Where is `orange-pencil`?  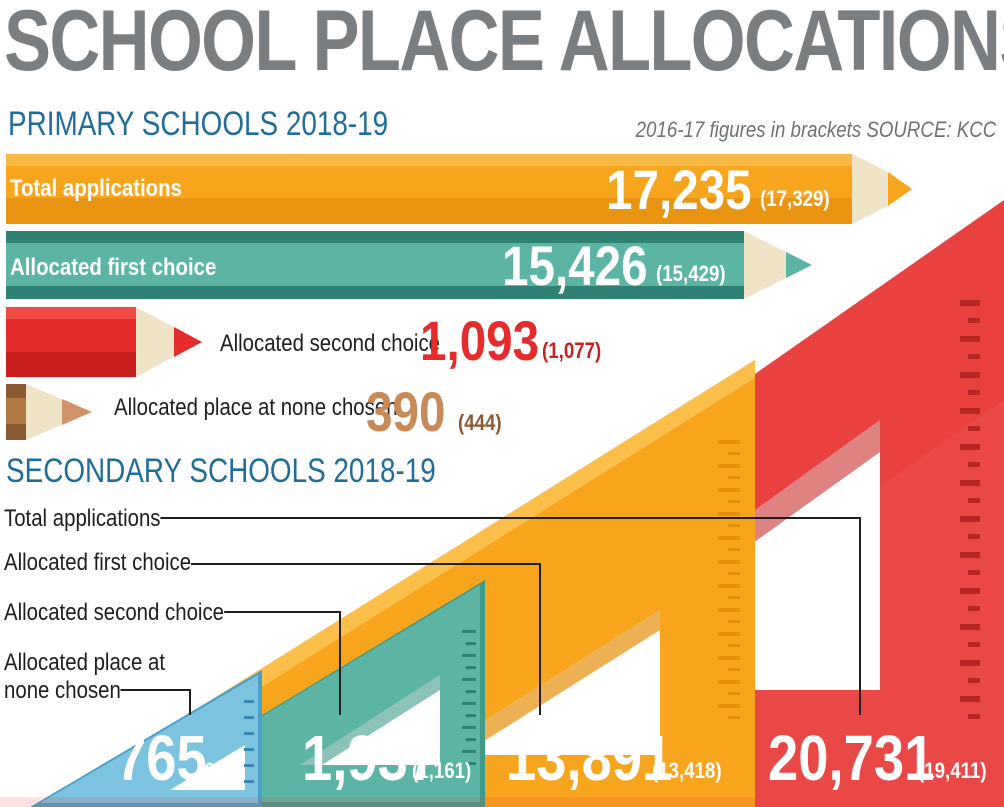 orange-pencil is located at coordinates (459, 189).